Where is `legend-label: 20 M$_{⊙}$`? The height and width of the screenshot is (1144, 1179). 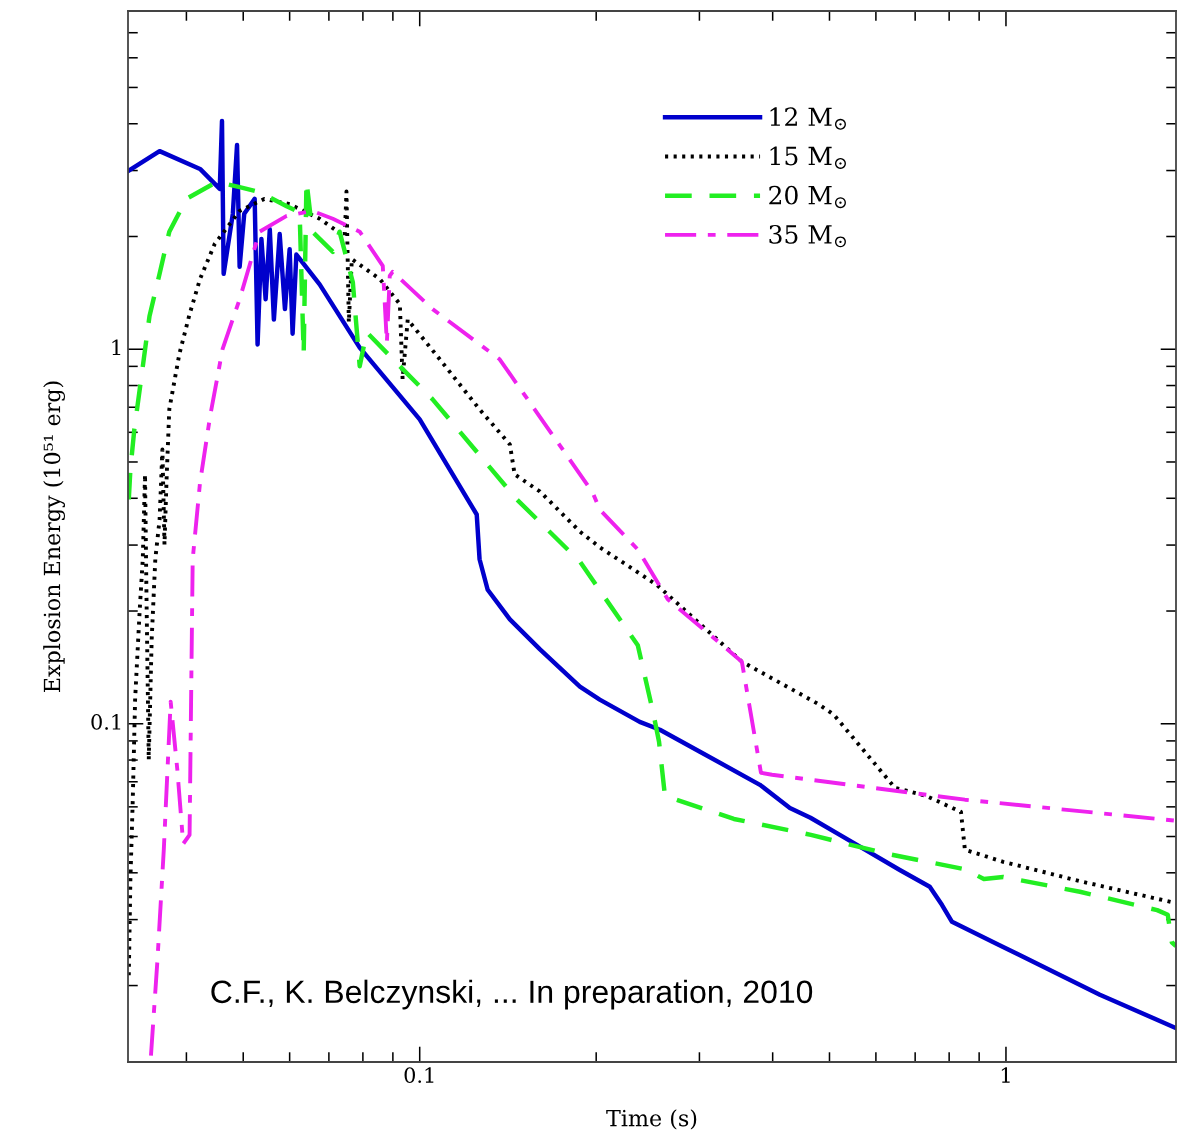 legend-label: 20 M$_{⊙}$ is located at coordinates (807, 197).